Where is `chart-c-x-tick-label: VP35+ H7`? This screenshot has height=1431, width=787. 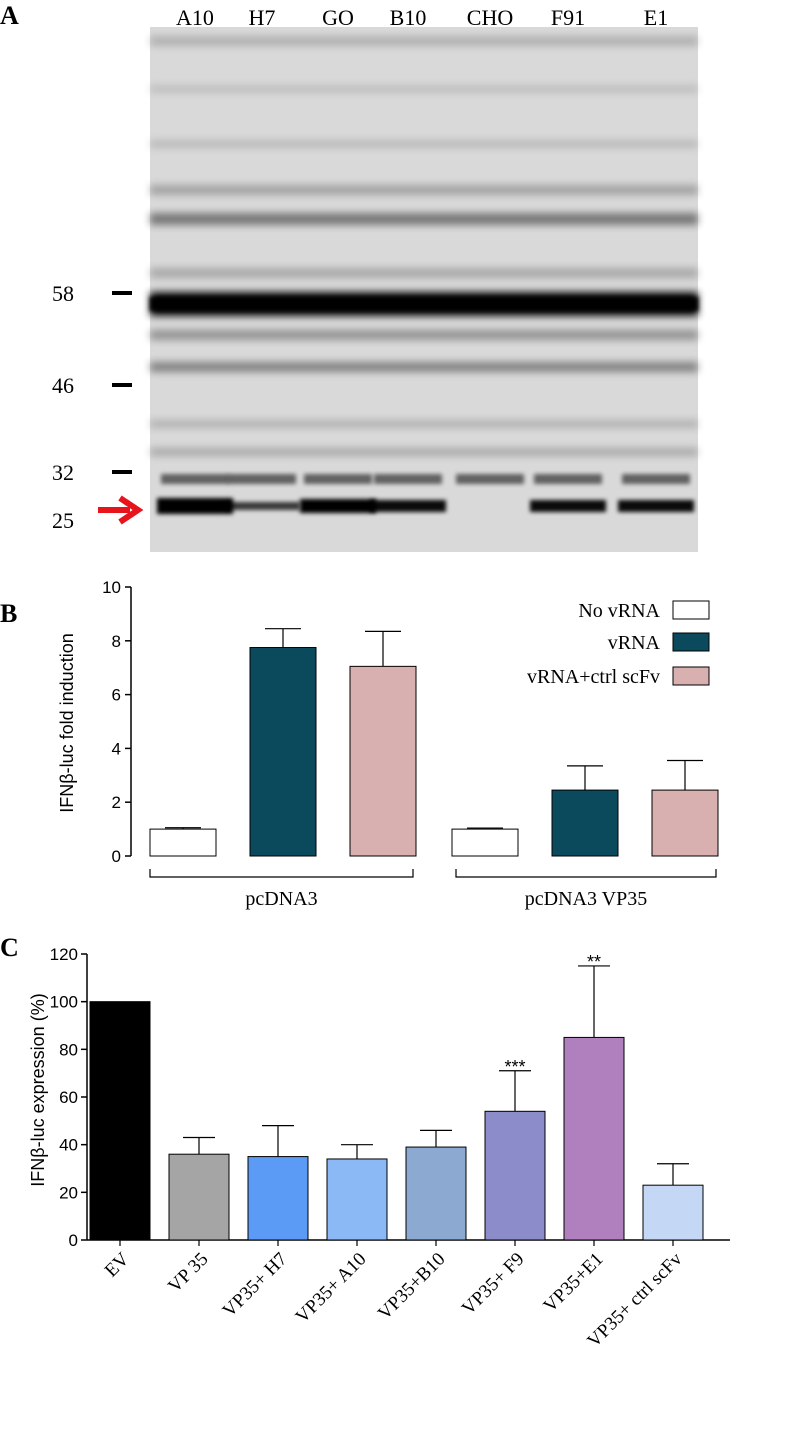 chart-c-x-tick-label: VP35+ H7 is located at coordinates (255, 1285).